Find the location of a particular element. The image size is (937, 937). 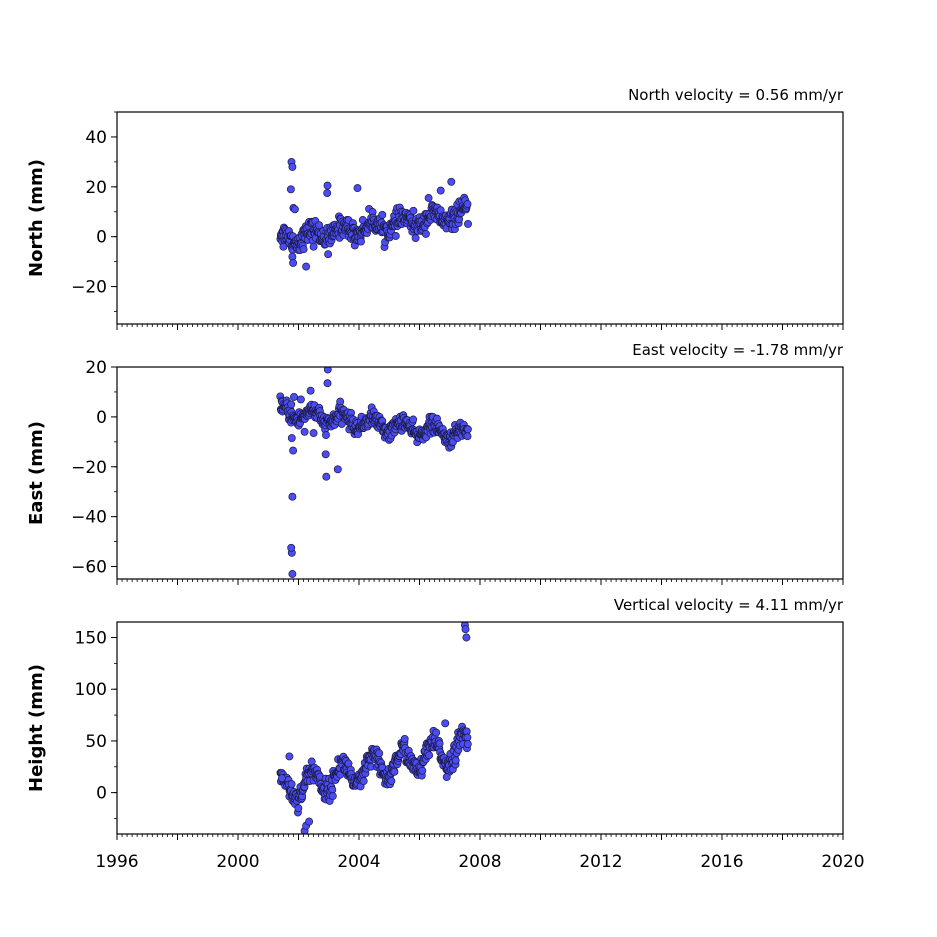

x-tick-label: 2012 is located at coordinates (600, 862).